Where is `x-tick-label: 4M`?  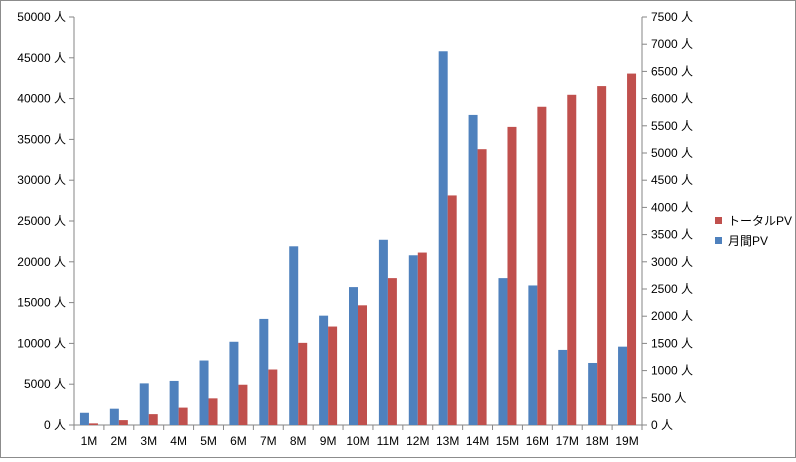 x-tick-label: 4M is located at coordinates (178, 441).